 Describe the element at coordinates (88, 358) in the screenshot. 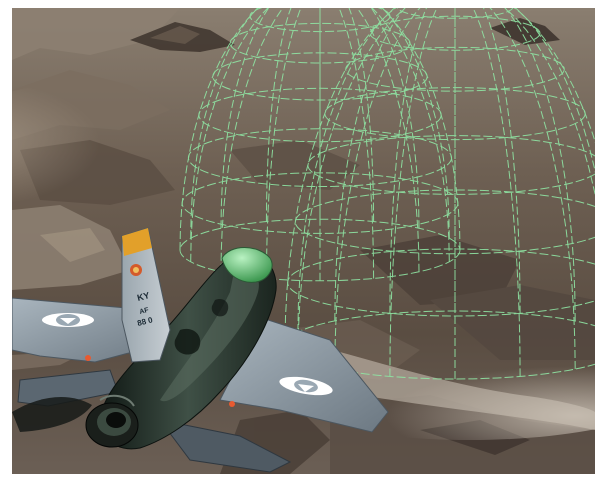

I see `left-warning-light` at that location.